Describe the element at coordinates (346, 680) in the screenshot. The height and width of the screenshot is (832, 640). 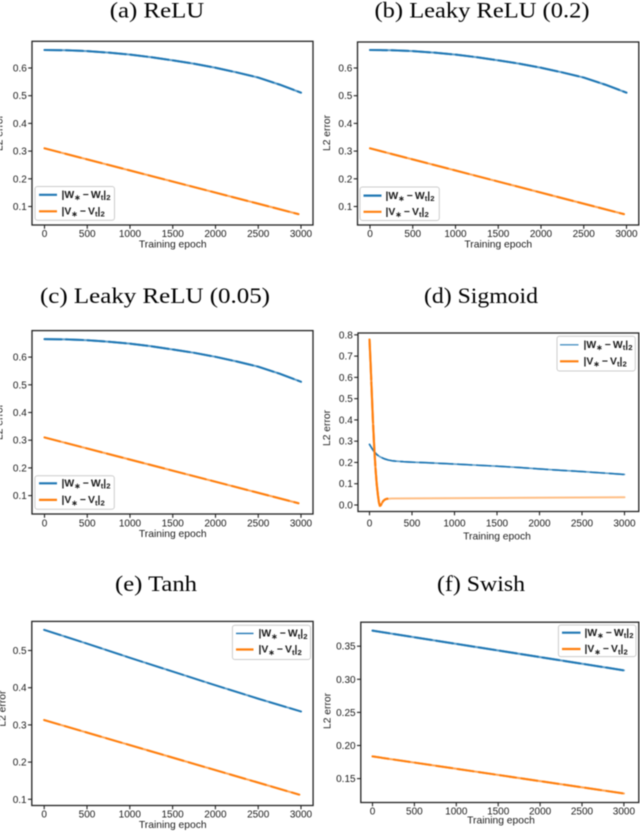
I see `svg-text: 0.30` at that location.